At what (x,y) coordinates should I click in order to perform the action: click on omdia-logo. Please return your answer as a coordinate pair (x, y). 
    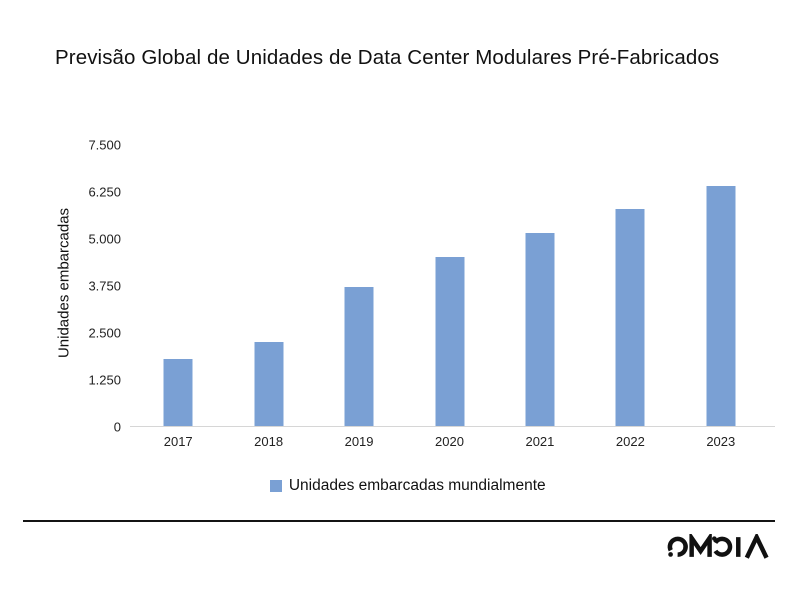
    Looking at the image, I should click on (718, 546).